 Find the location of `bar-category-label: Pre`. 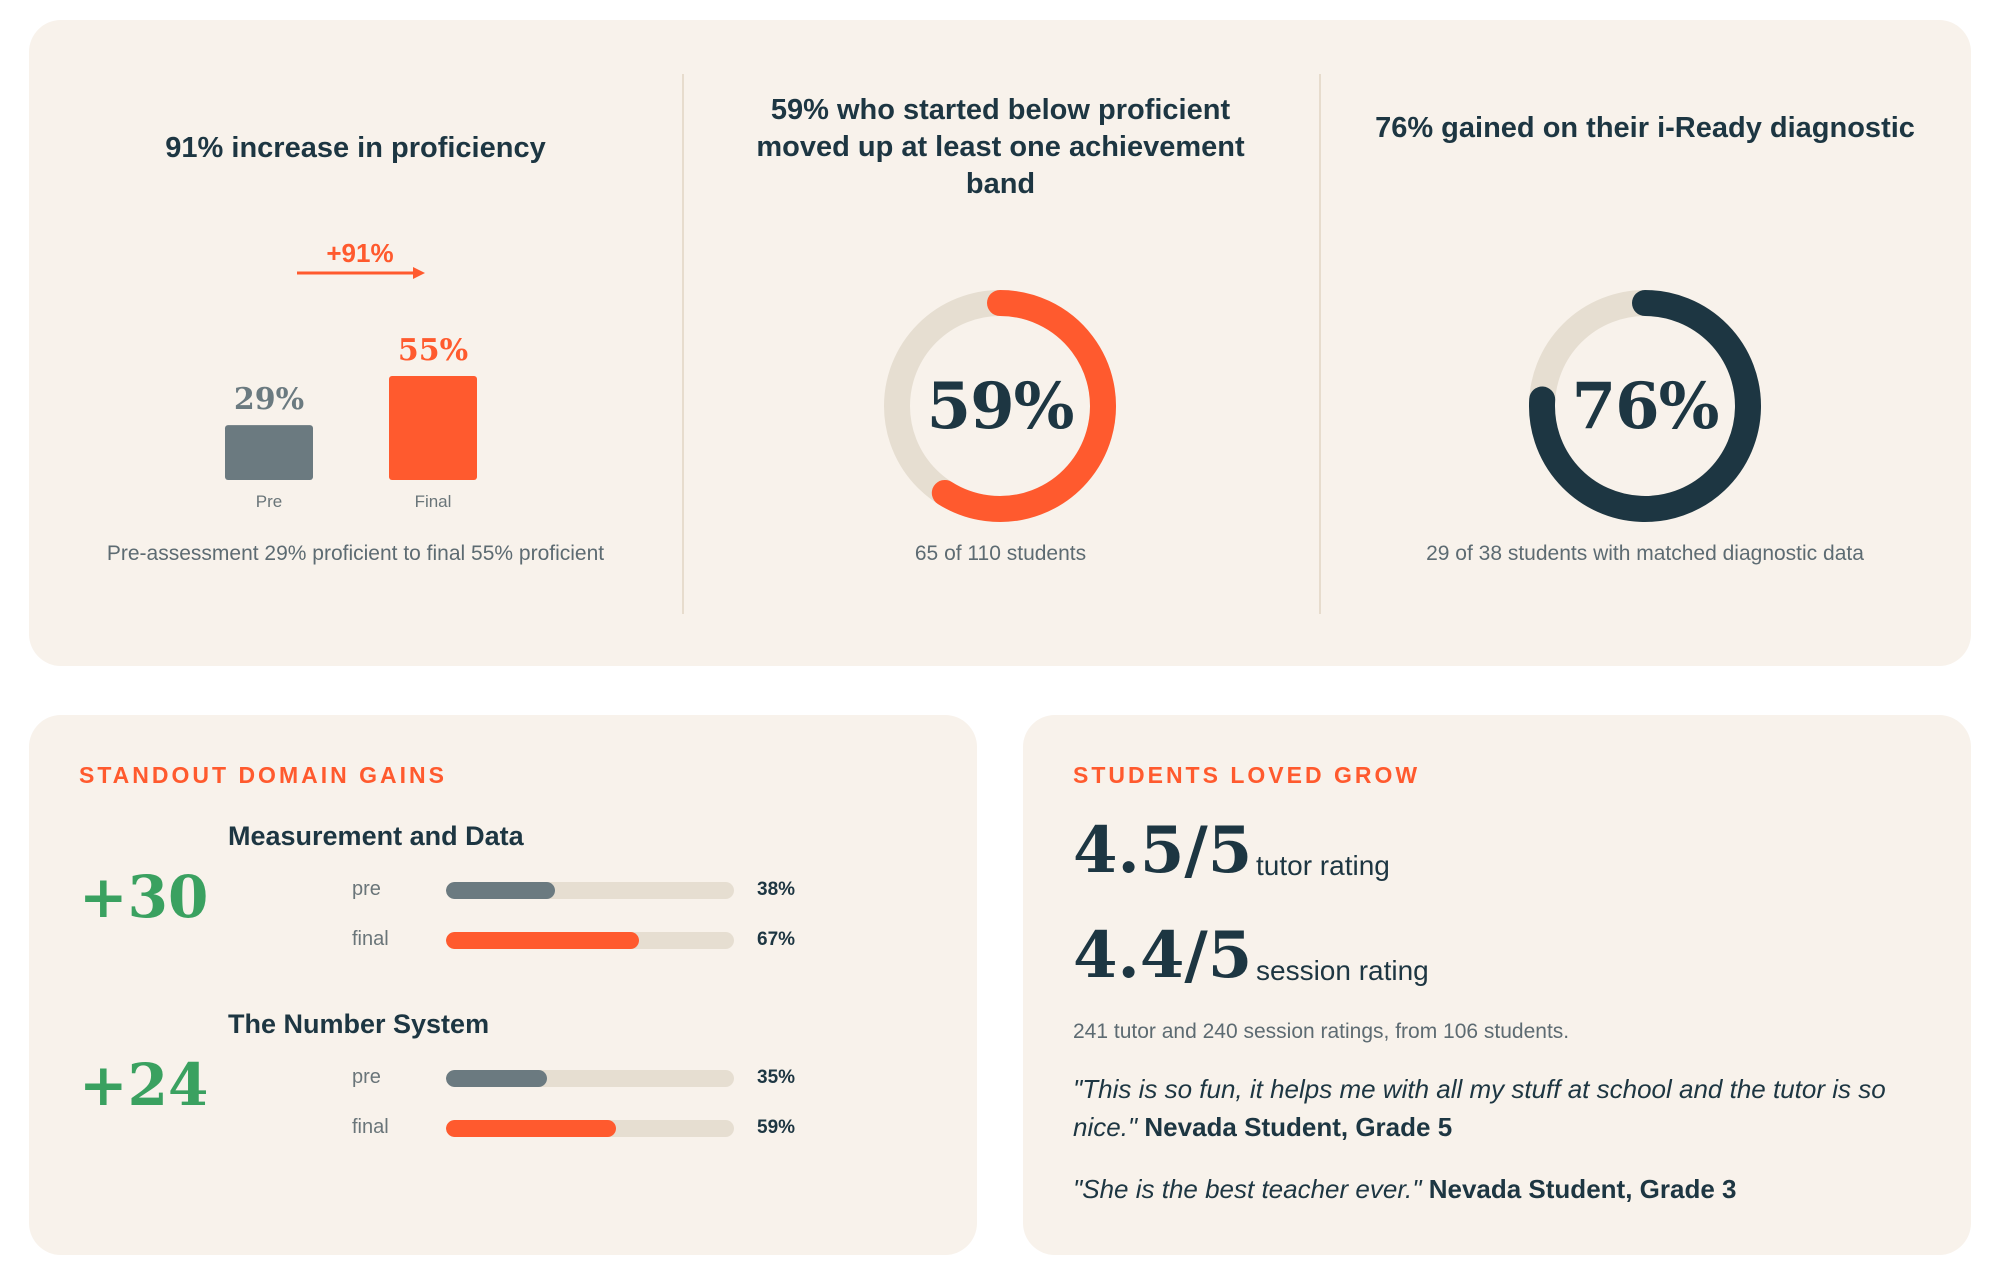

bar-category-label: Pre is located at coordinates (269, 501).